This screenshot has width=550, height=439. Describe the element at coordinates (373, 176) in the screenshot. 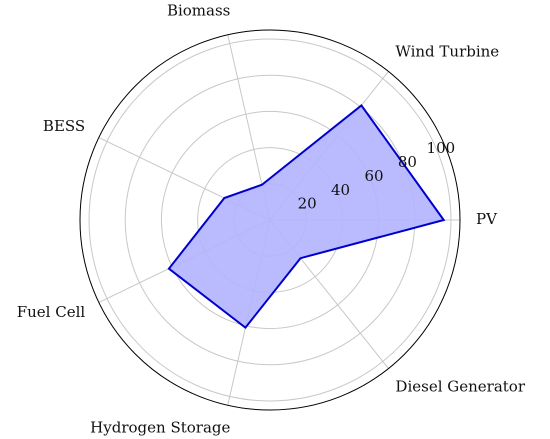

I see `r-tick-label: 60` at that location.